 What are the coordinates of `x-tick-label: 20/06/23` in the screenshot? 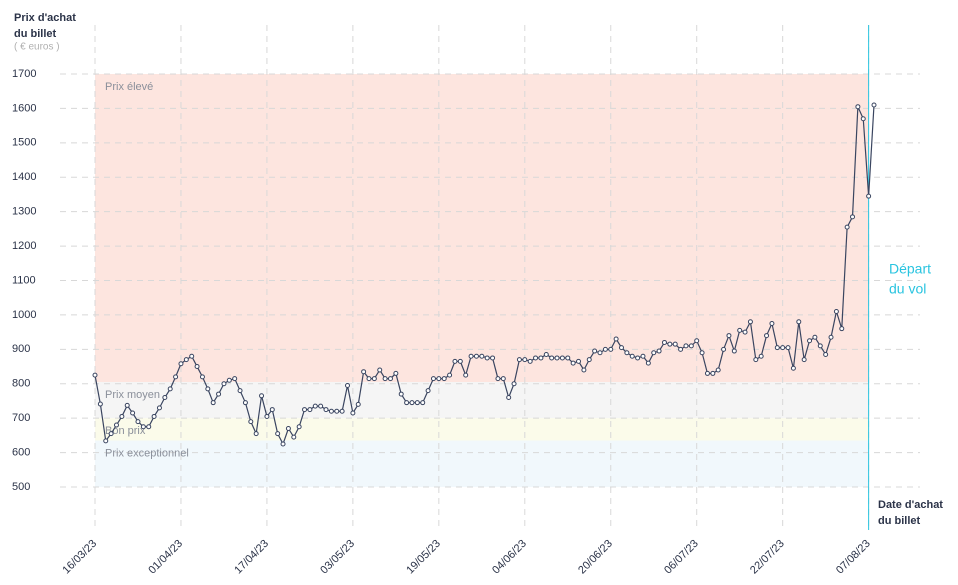 It's located at (595, 557).